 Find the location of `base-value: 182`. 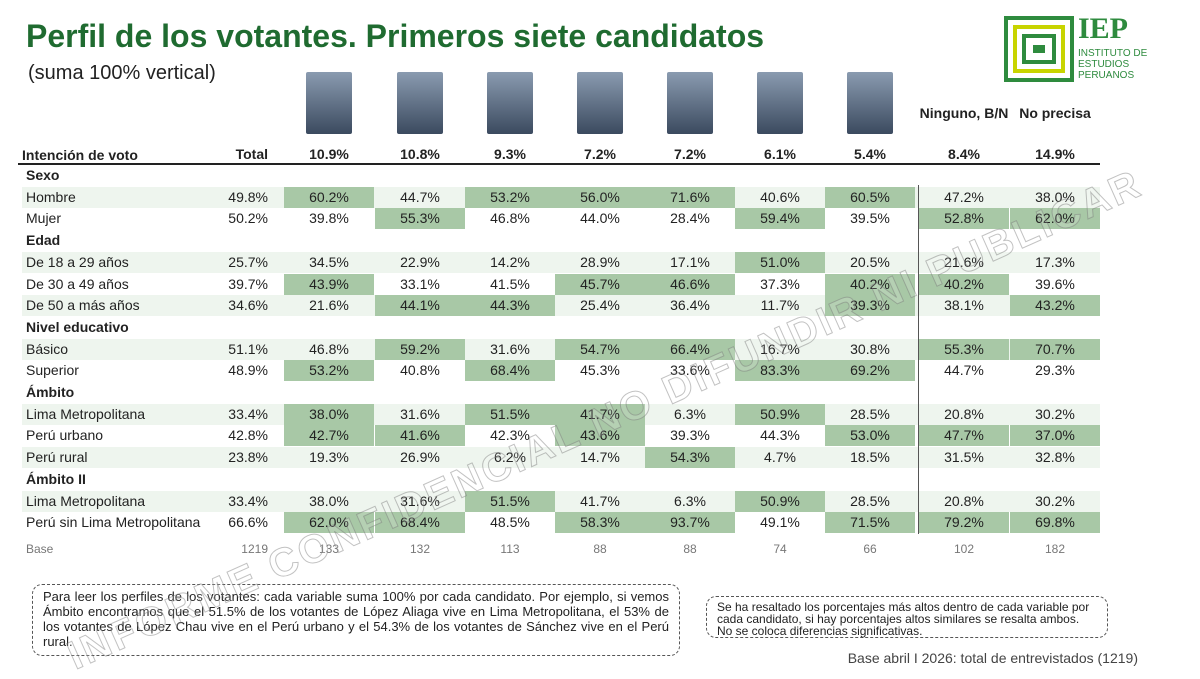

base-value: 182 is located at coordinates (1055, 548).